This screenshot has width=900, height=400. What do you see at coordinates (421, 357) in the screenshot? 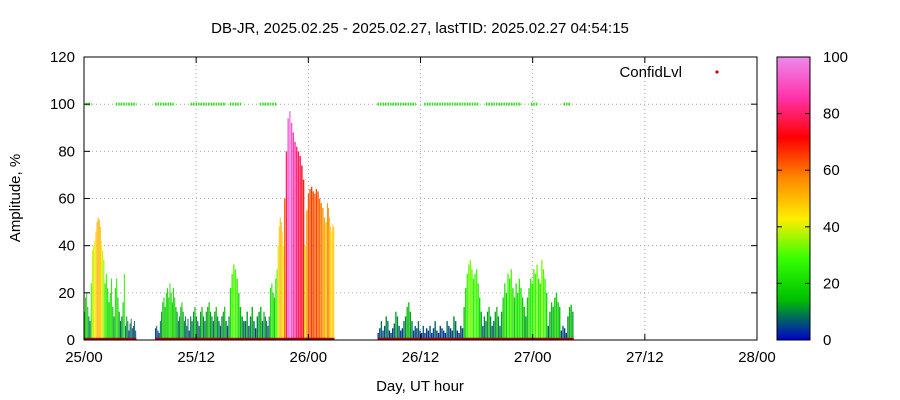
I see `x-tick-label: 26/12` at bounding box center [421, 357].